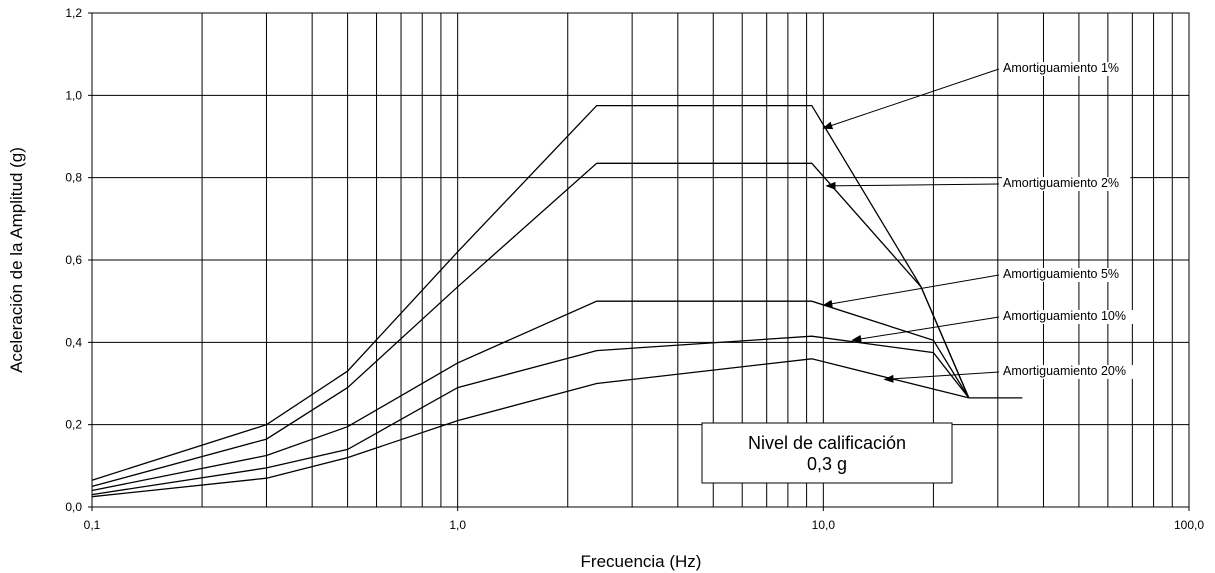  What do you see at coordinates (73, 178) in the screenshot?
I see `y-tick-label: 0,8` at bounding box center [73, 178].